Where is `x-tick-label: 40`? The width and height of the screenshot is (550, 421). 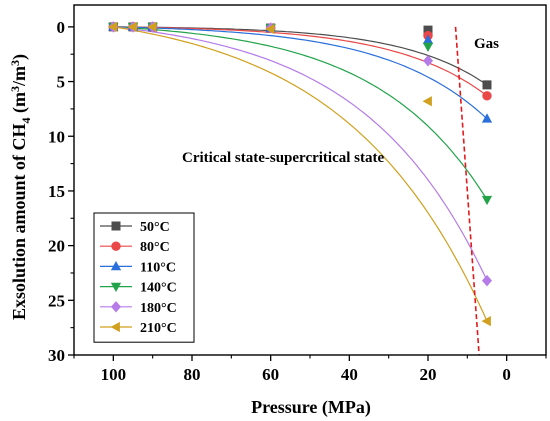
x-tick-label: 40 is located at coordinates (349, 374).